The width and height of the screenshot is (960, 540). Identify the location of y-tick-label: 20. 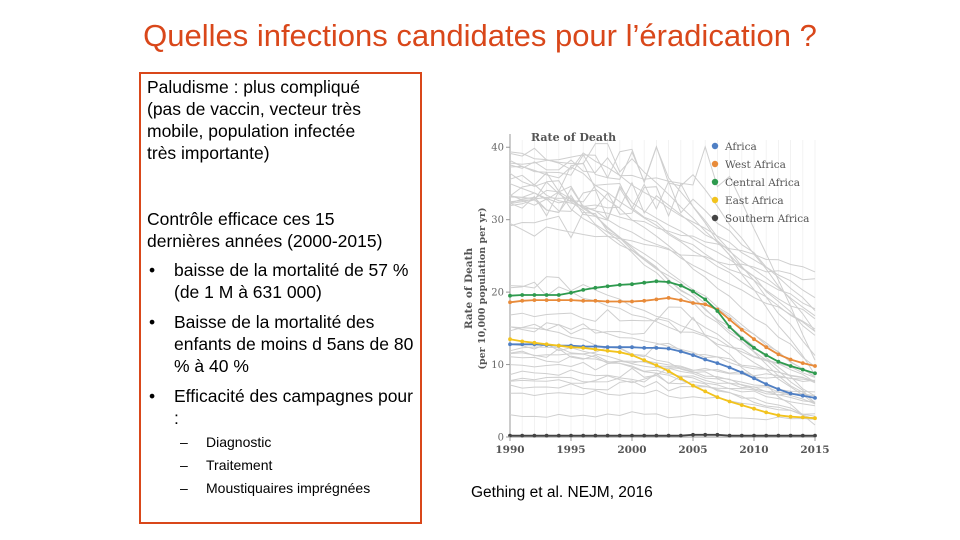
(497, 293).